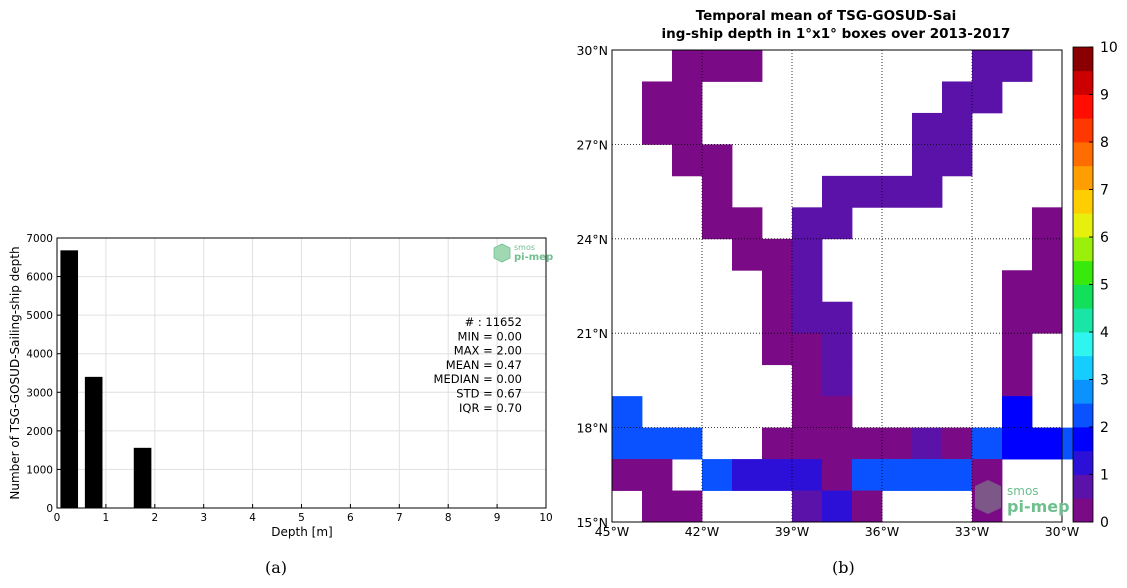 Image resolution: width=1127 pixels, height=588 pixels. I want to click on caption-a: (a), so click(276, 567).